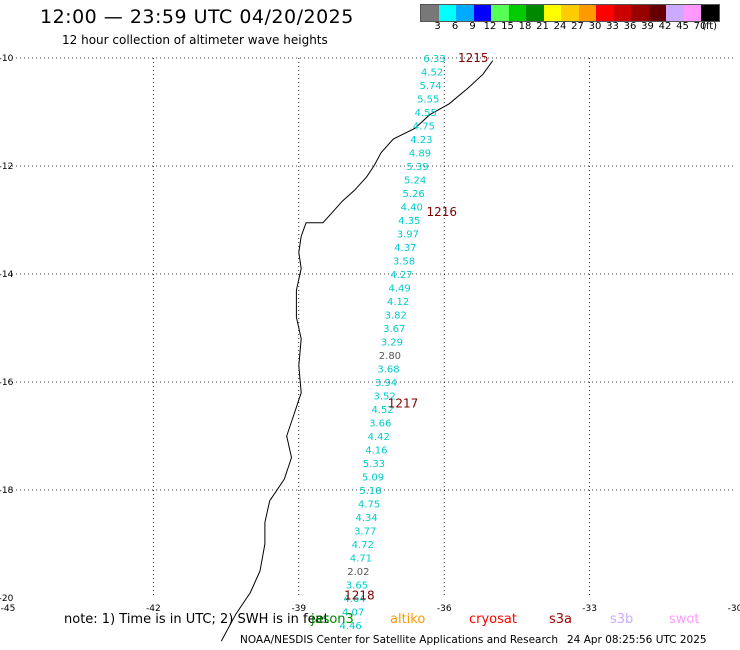 The width and height of the screenshot is (740, 650). I want to click on wave-height-label: 2.80, so click(390, 356).